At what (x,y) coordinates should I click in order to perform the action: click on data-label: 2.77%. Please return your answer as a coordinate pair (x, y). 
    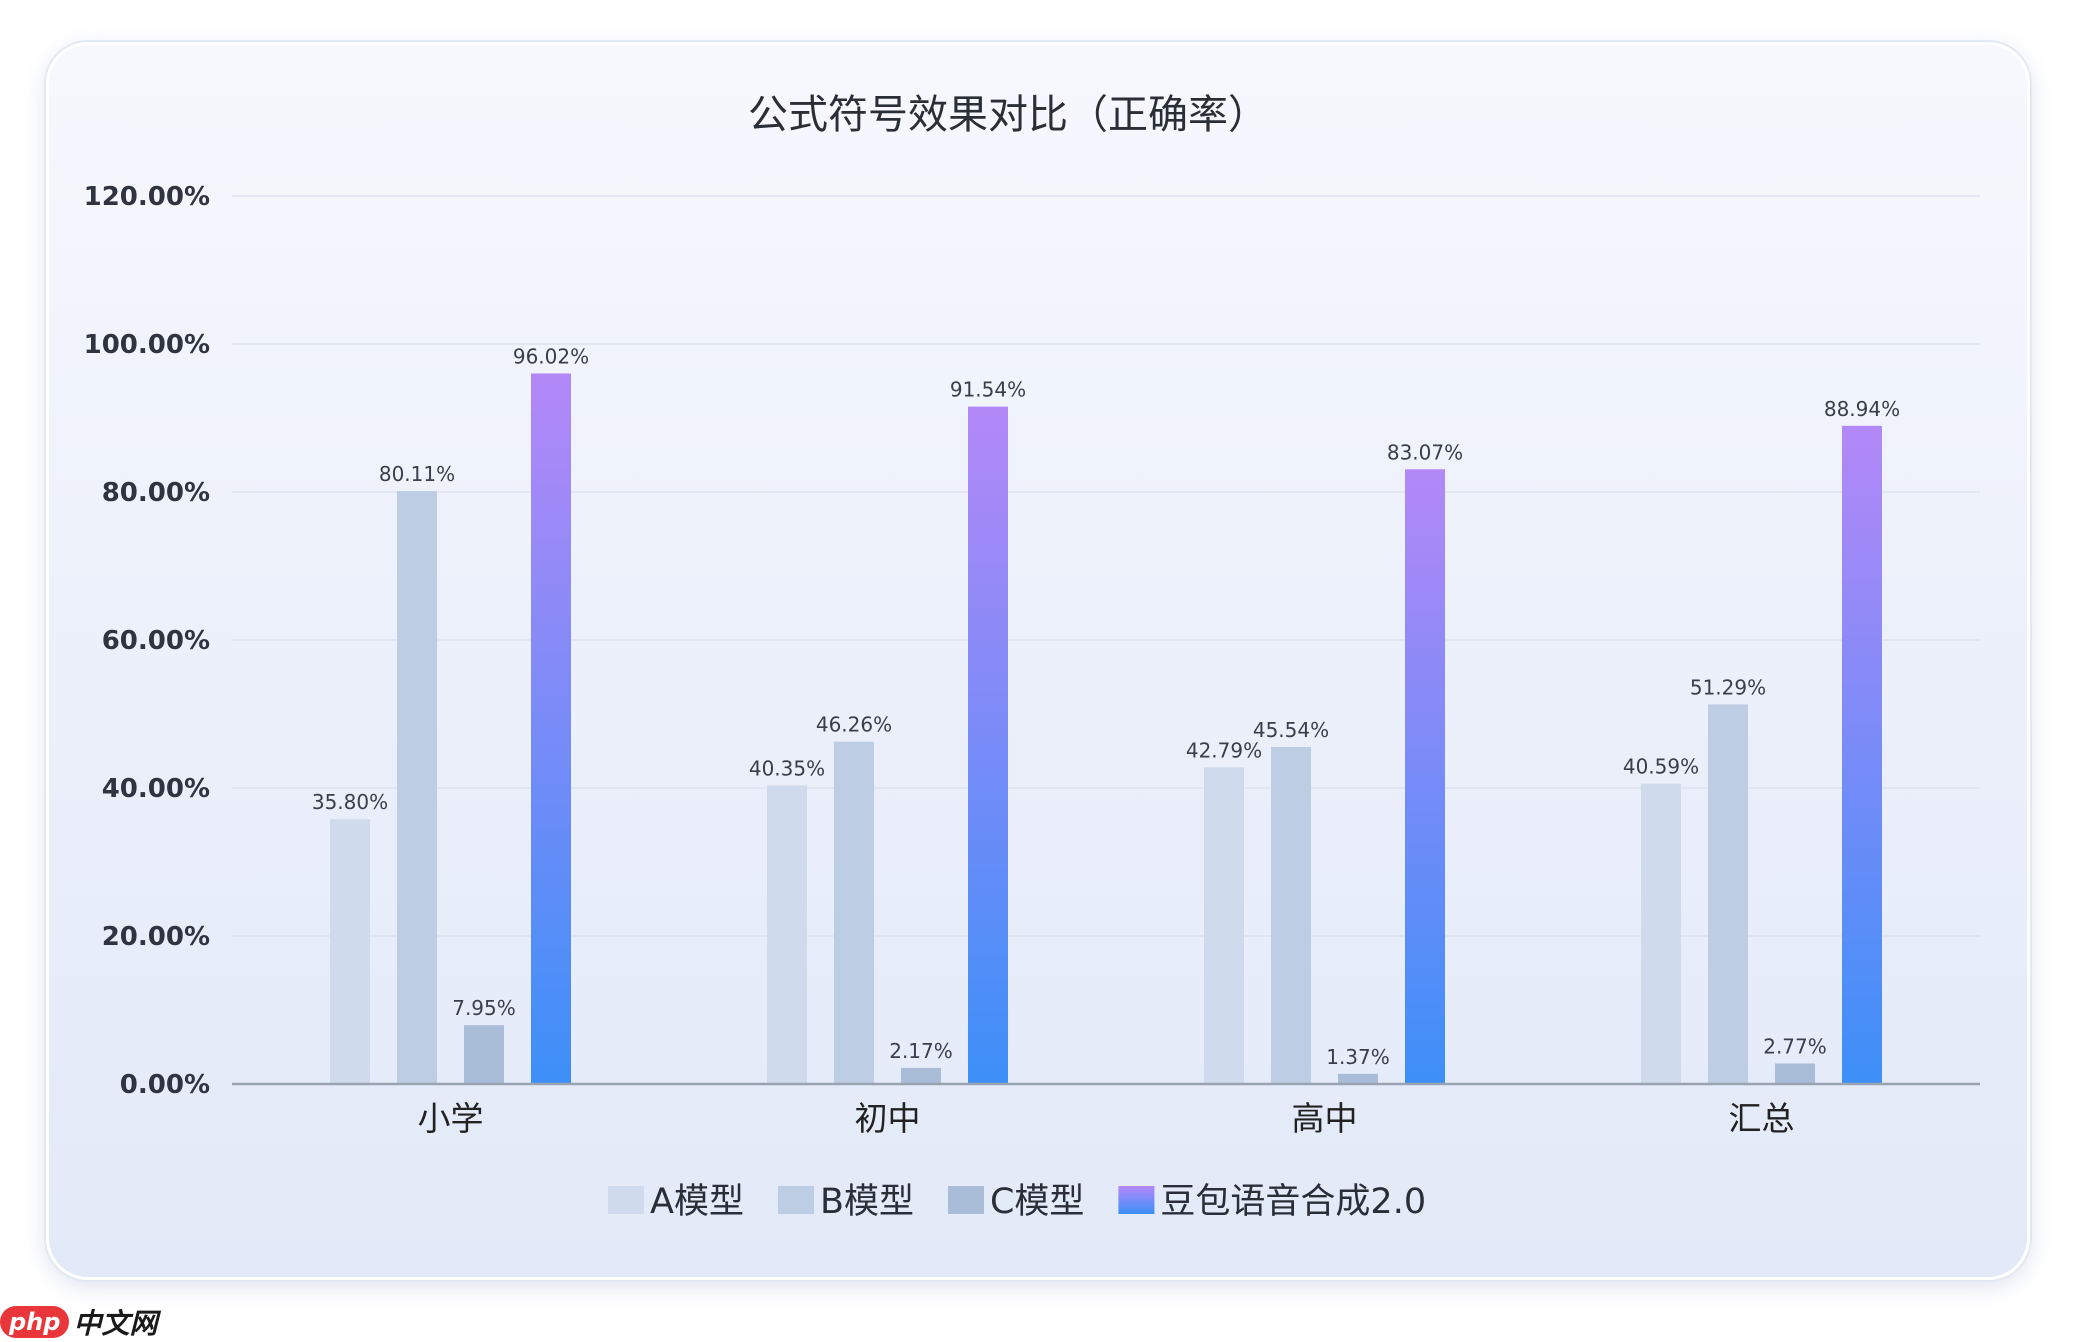
    Looking at the image, I should click on (1795, 1047).